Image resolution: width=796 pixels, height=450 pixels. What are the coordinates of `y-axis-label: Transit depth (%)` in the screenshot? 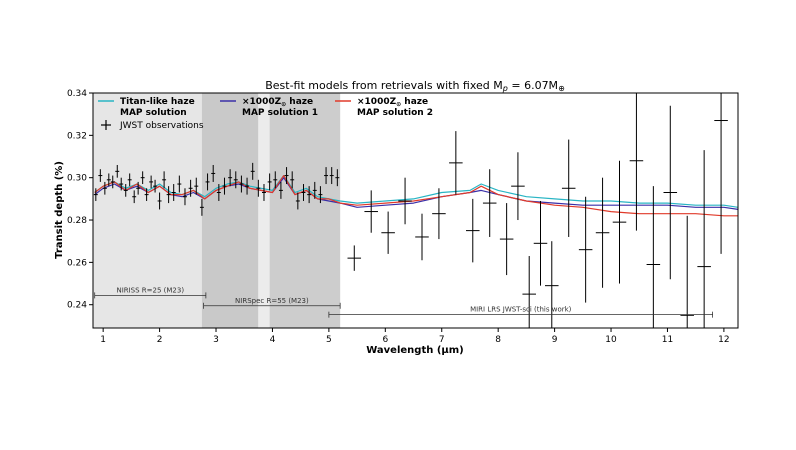 It's located at (59, 210).